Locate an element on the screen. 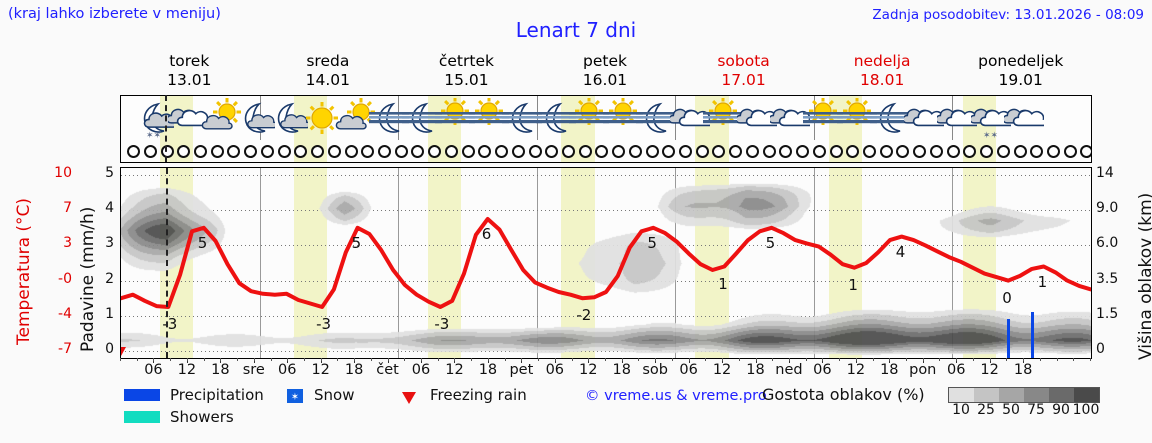 This screenshot has height=443, width=1152. page-title: Lenart 7 dni is located at coordinates (576, 30).